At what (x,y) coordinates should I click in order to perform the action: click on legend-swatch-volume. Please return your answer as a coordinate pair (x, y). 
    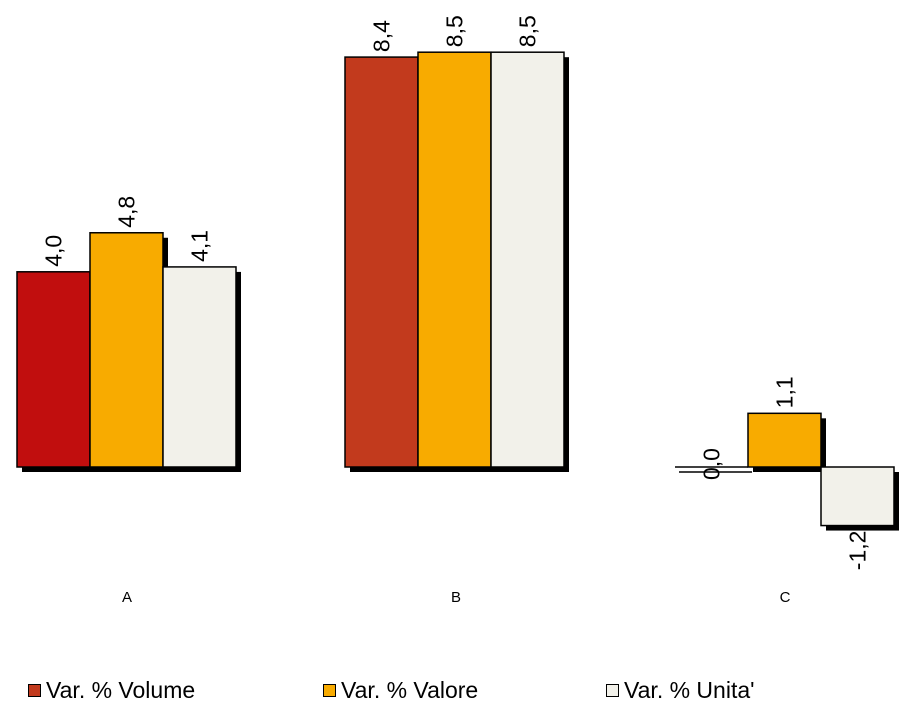
    Looking at the image, I should click on (34, 690).